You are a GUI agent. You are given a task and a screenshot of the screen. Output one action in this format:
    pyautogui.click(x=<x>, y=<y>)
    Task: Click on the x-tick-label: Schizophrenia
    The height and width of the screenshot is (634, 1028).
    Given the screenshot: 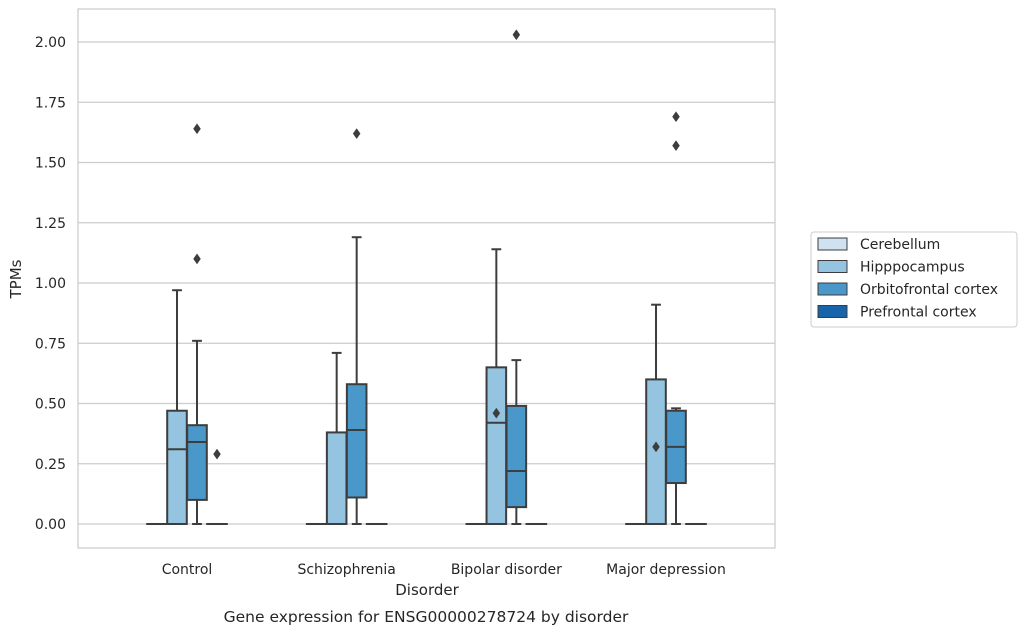 What is the action you would take?
    pyautogui.click(x=346, y=570)
    